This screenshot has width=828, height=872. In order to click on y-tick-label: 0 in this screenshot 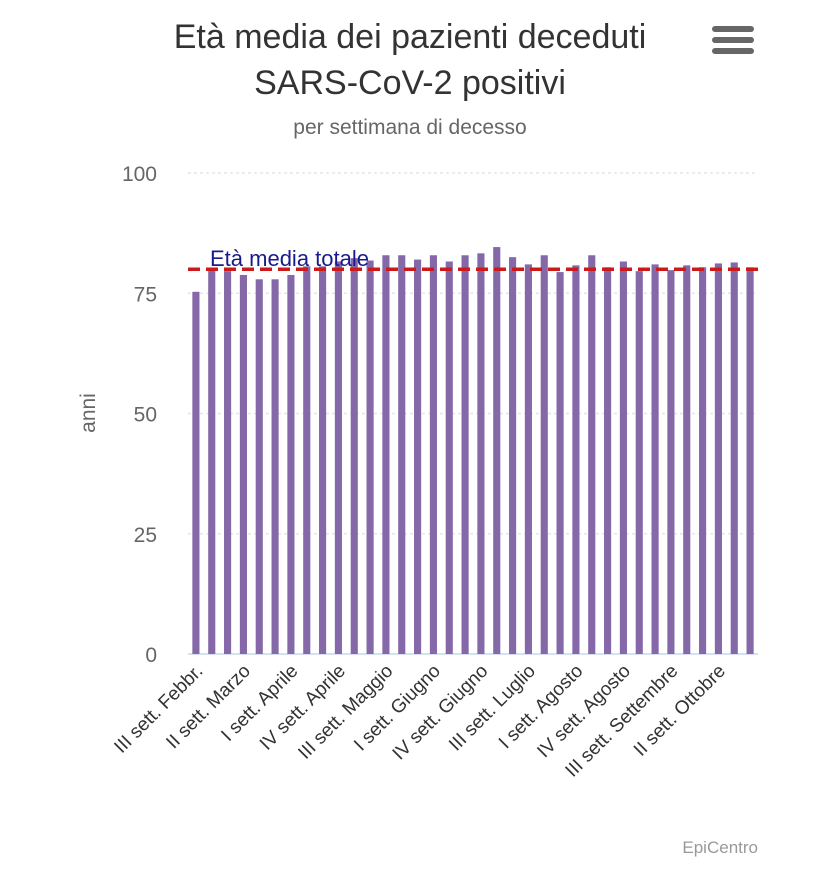, I will do `click(151, 655)`.